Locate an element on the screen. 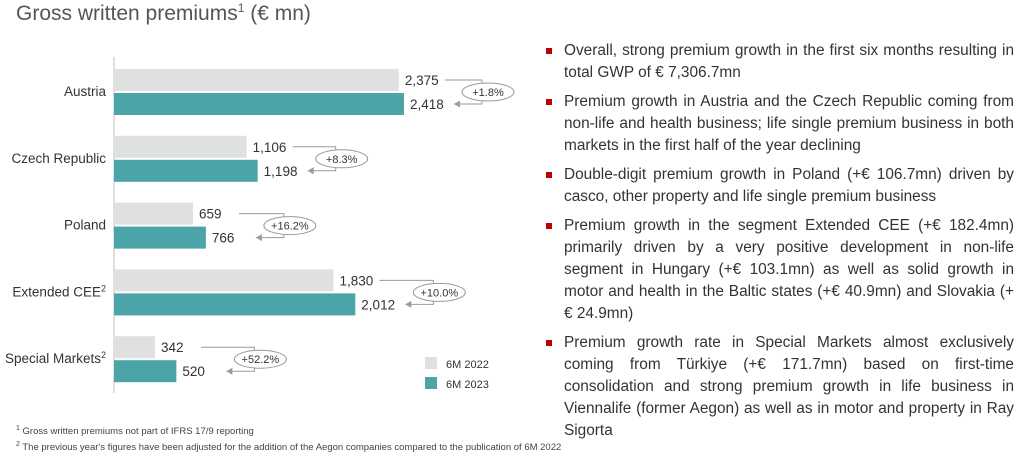 This screenshot has width=1024, height=458. change-label: +52.2% is located at coordinates (261, 360).